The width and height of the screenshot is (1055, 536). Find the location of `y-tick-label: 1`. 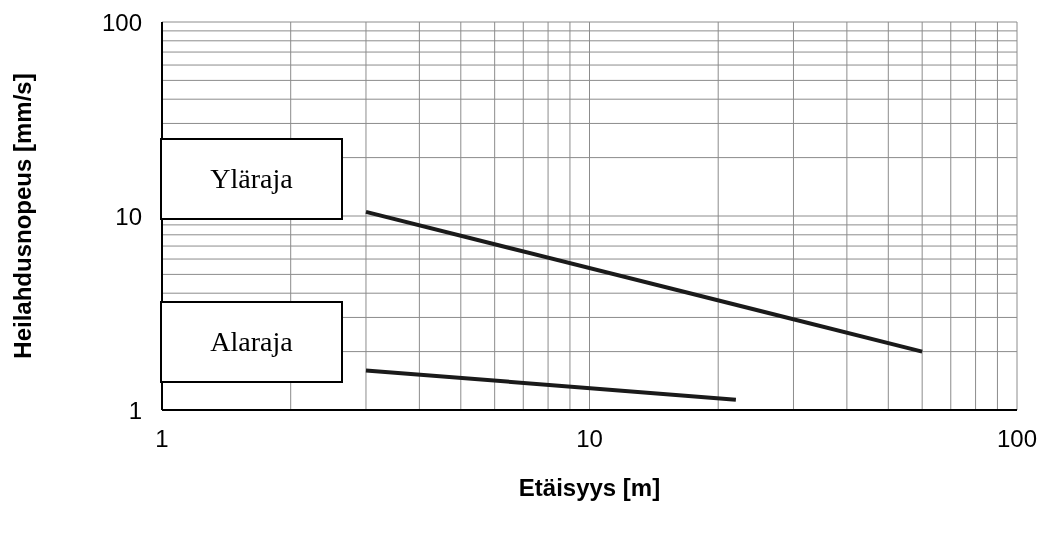

y-tick-label: 1 is located at coordinates (135, 410).